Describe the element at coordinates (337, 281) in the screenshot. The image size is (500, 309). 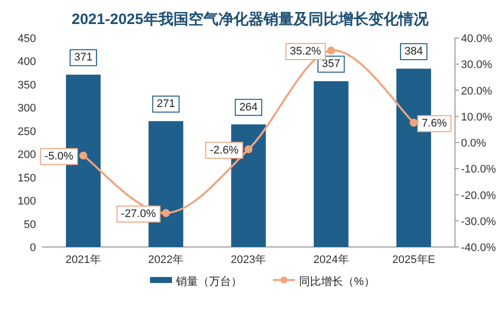
I see `legend-label: 同比增长（%）` at that location.